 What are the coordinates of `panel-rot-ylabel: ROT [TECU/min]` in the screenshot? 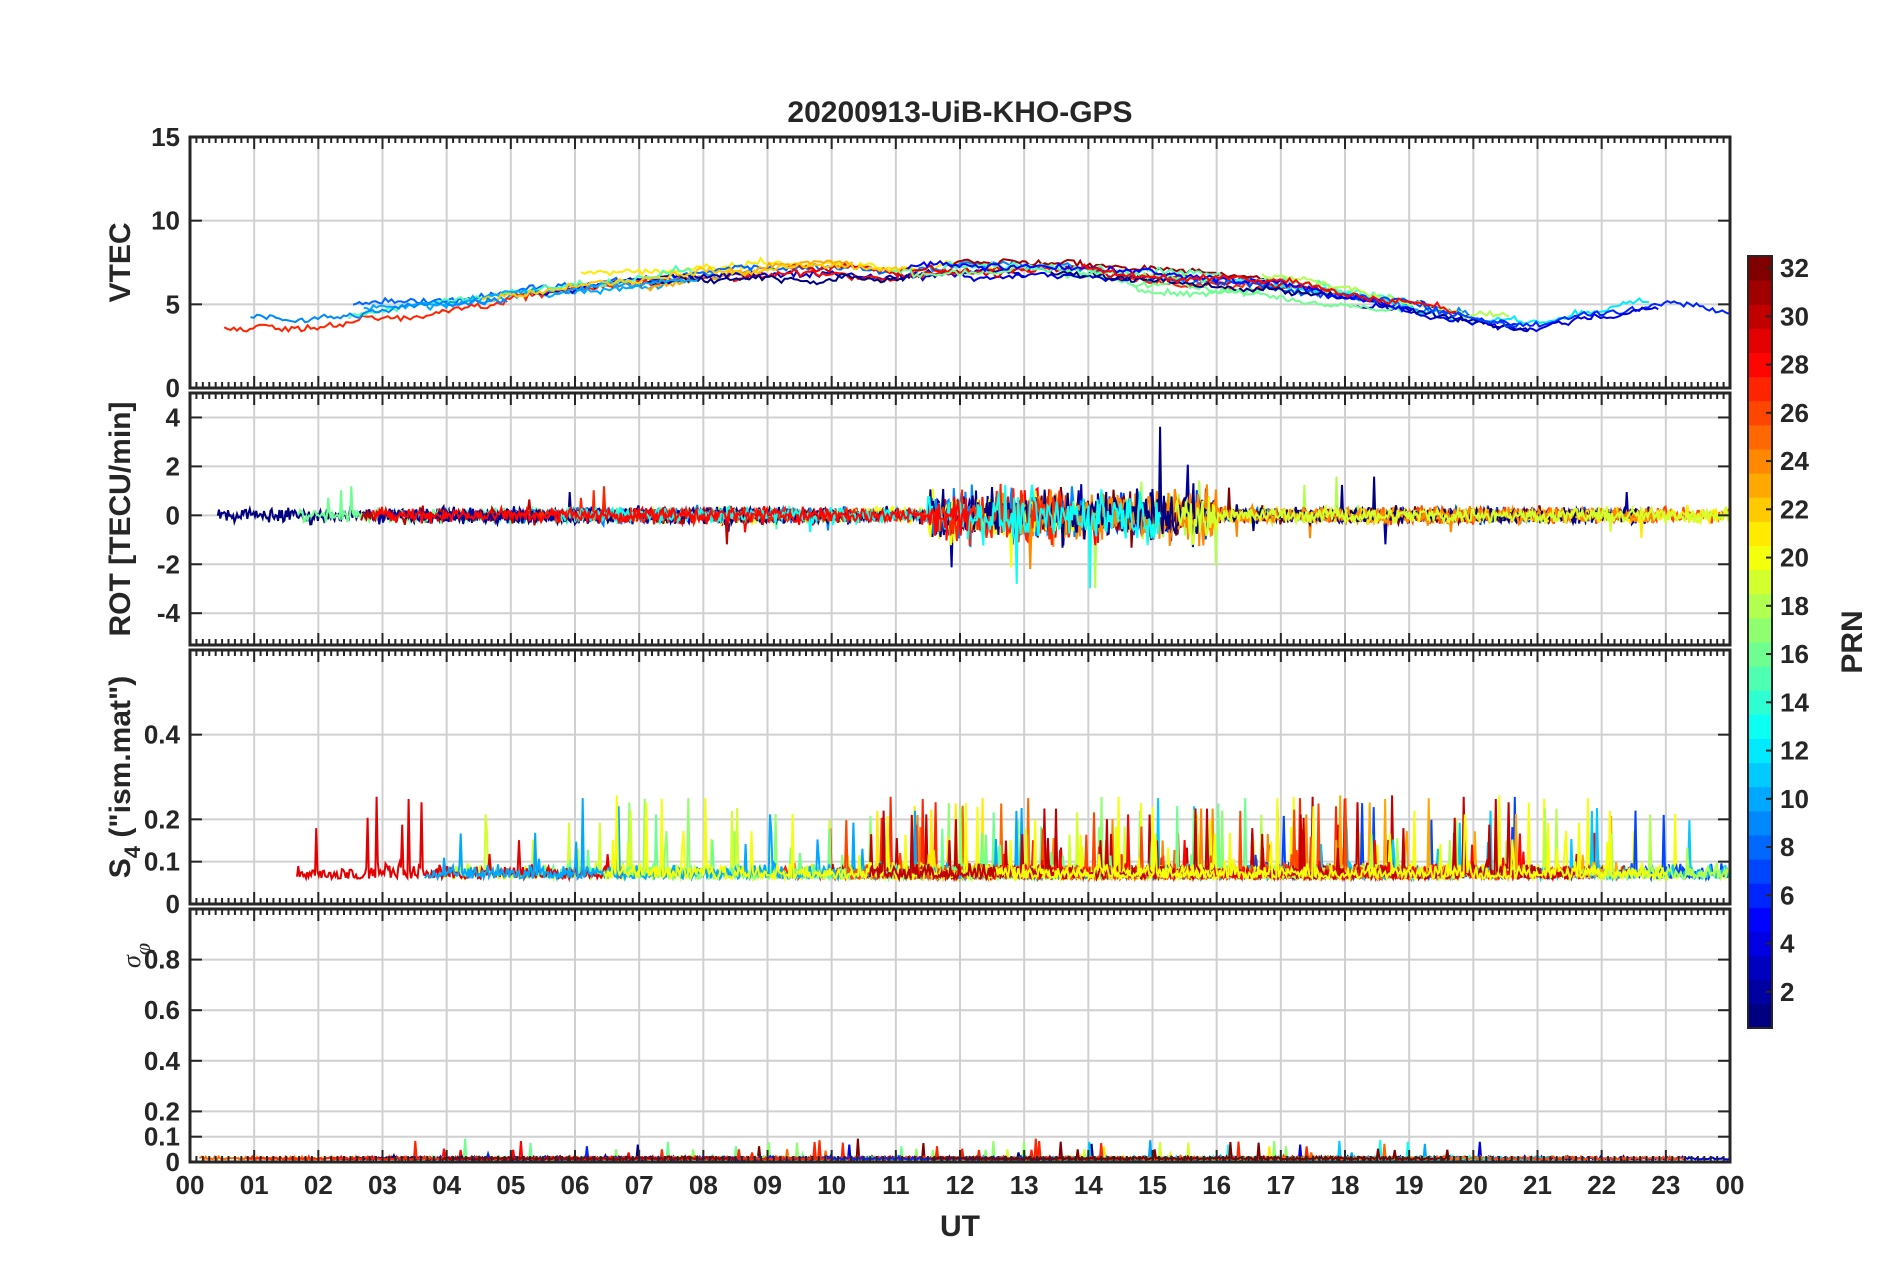 It's located at (120, 519).